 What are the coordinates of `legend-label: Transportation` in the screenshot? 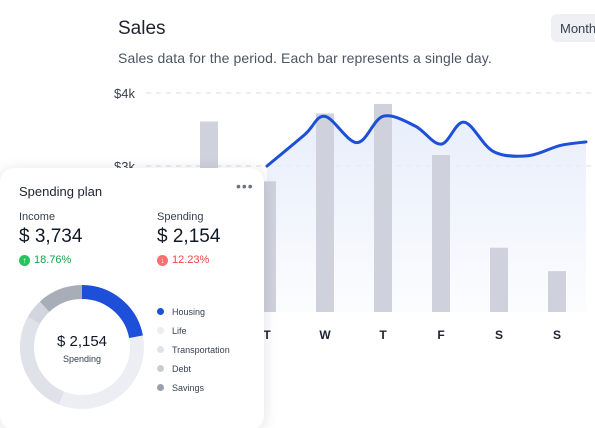 It's located at (201, 349).